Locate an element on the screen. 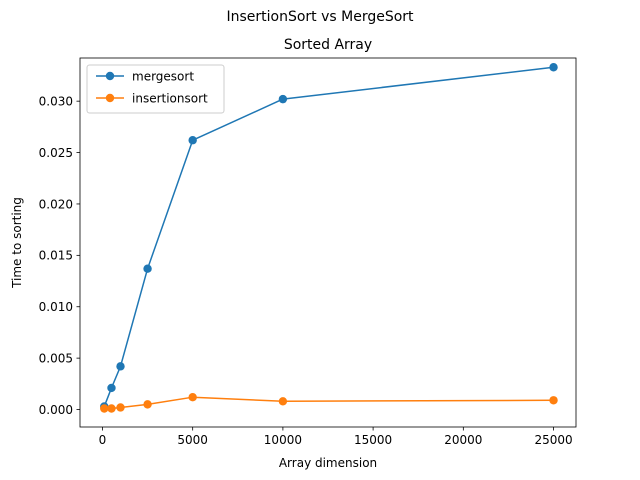 Image resolution: width=640 pixels, height=480 pixels. y-tick-label: 0.025 is located at coordinates (56, 153).